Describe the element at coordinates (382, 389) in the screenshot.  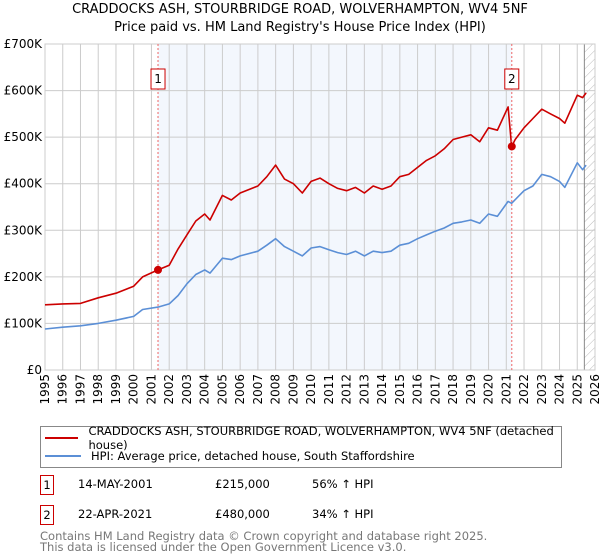
I see `x-tick-label: 2014` at that location.